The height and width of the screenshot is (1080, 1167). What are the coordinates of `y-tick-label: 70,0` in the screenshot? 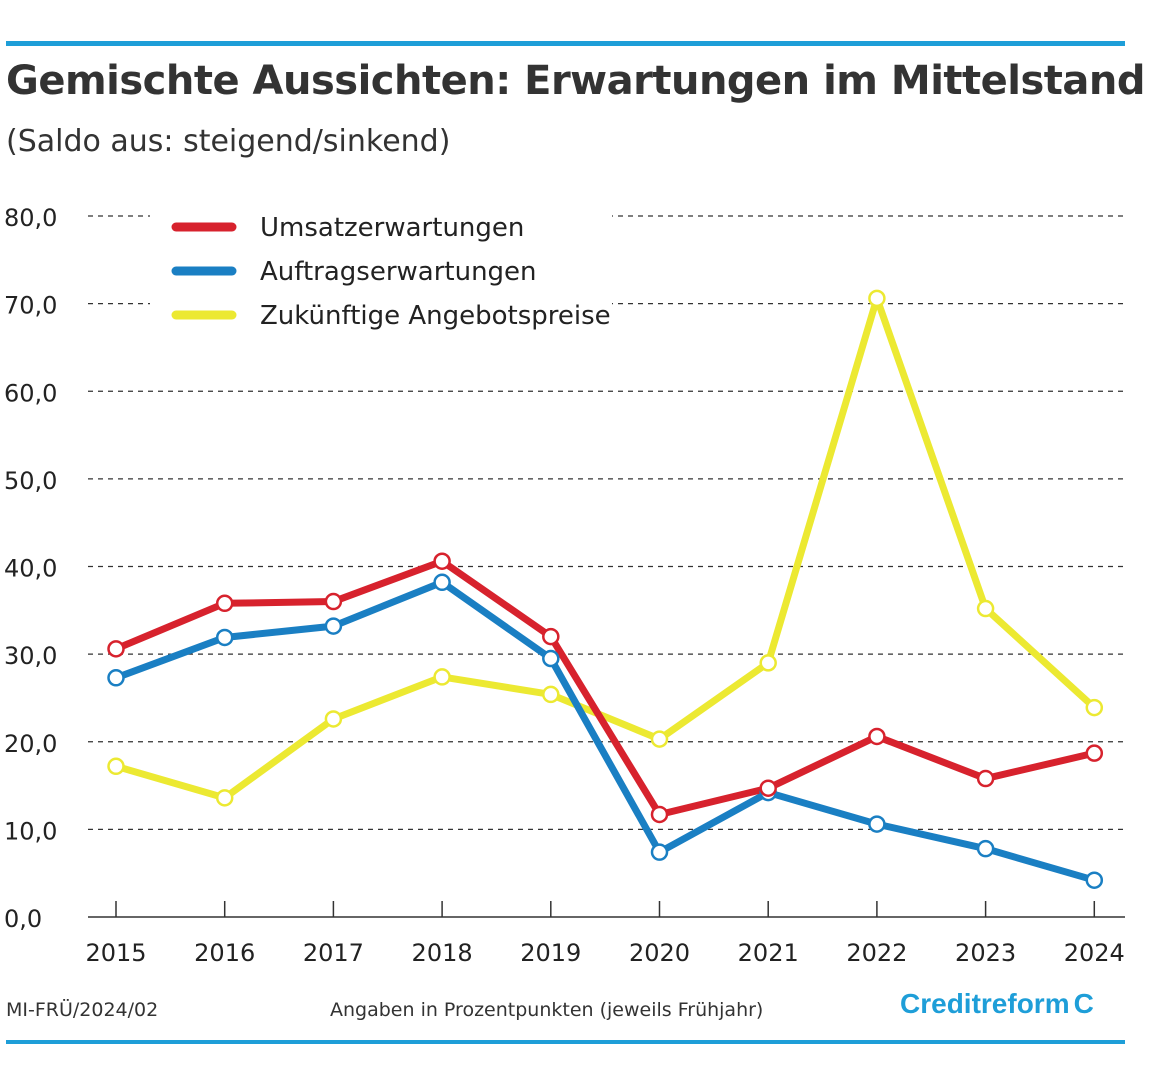 It's located at (30, 306).